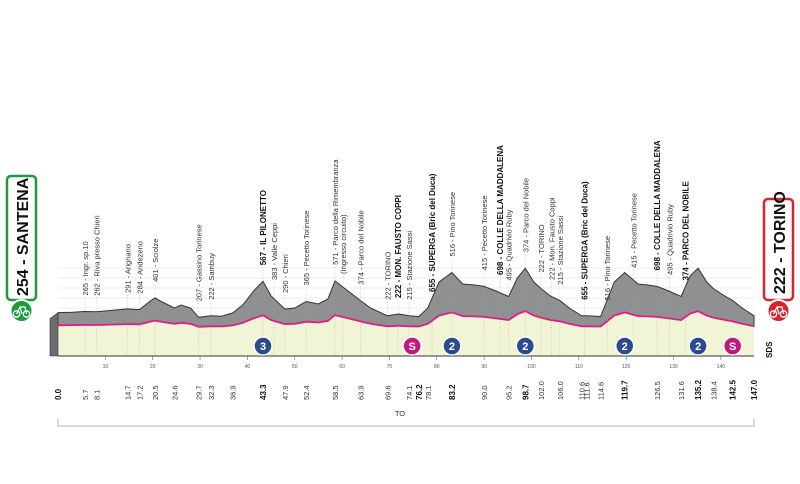 This screenshot has height=484, width=800. What do you see at coordinates (199, 262) in the screenshot?
I see `waypoint-label: 207 - Gassino Torinese` at bounding box center [199, 262].